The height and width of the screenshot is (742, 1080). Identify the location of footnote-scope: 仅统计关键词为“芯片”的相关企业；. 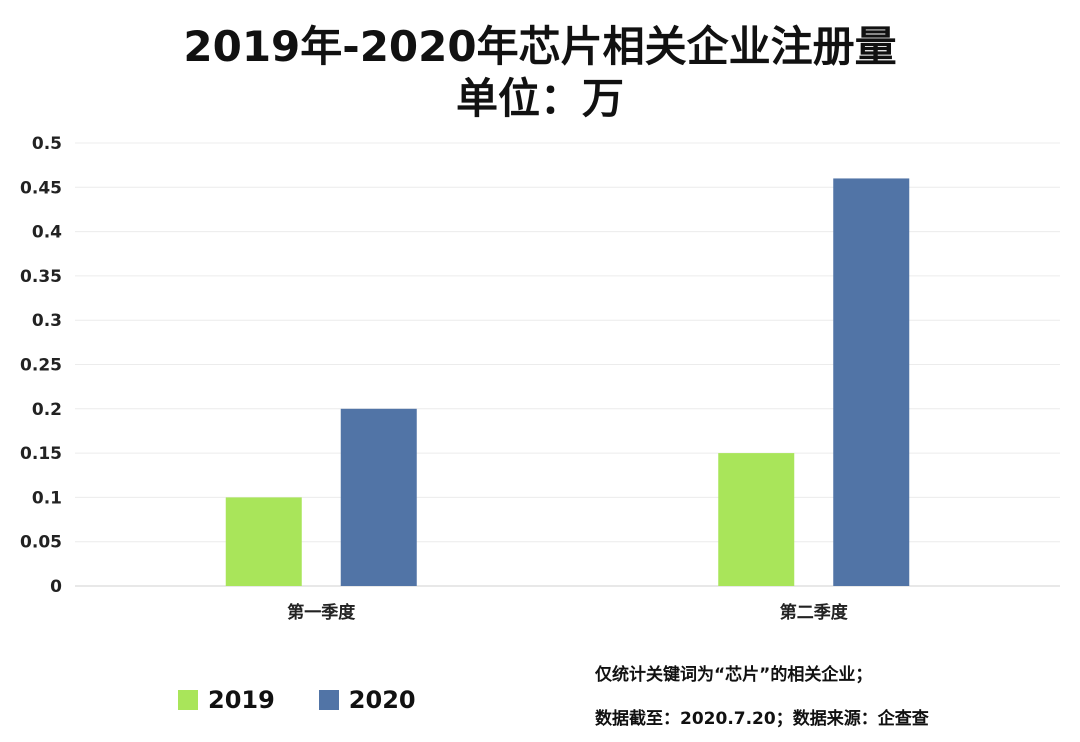
(734, 675).